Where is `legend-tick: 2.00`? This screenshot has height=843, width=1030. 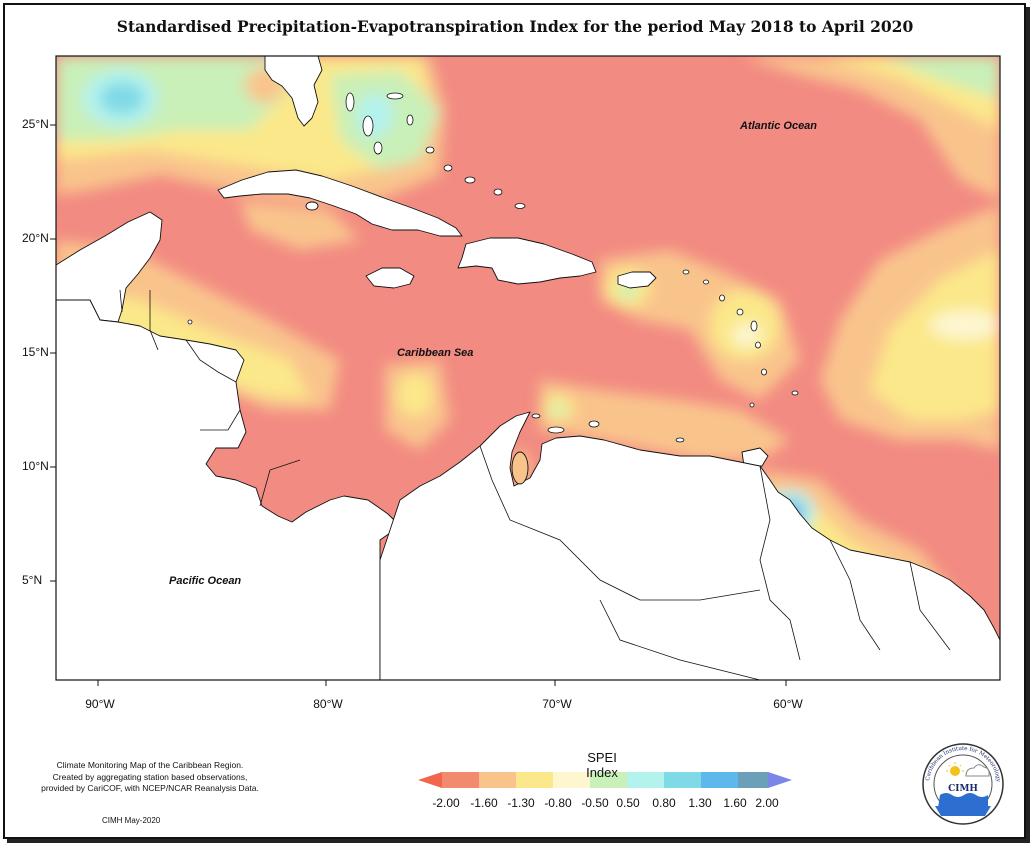 legend-tick: 2.00 is located at coordinates (767, 803).